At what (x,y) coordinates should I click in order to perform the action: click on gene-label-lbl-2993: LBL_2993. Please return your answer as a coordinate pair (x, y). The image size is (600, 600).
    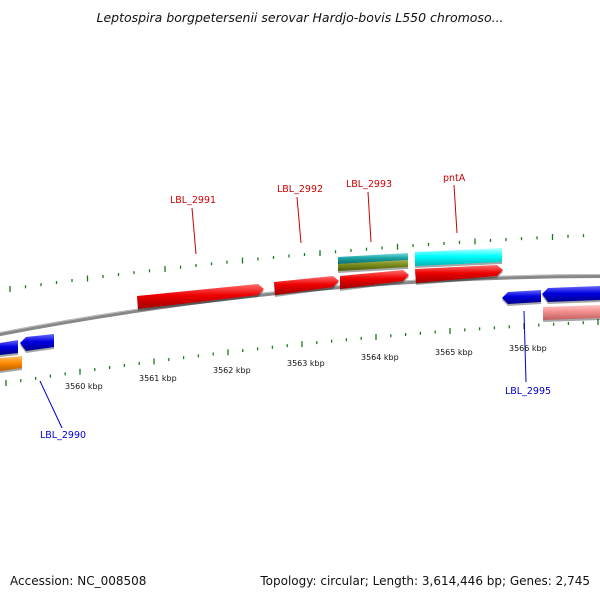
    Looking at the image, I should click on (369, 184).